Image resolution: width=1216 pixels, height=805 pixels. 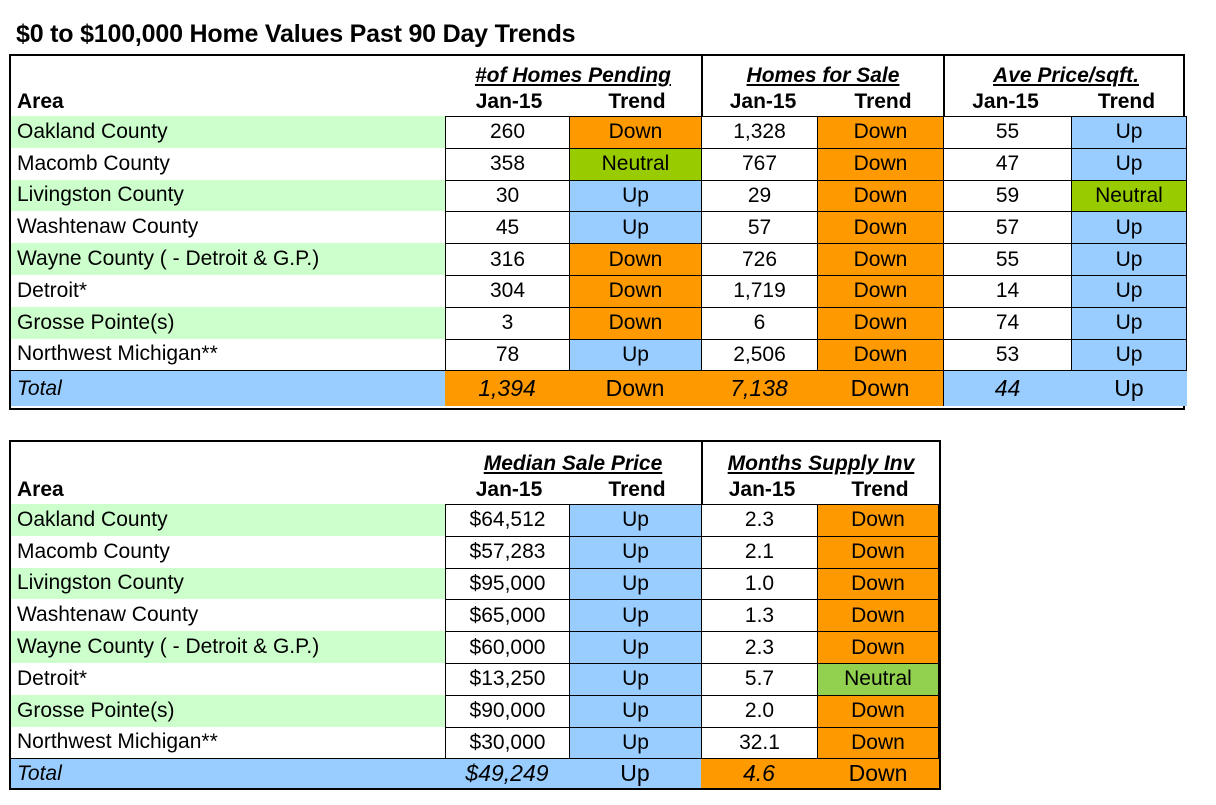 I want to click on pending-value: 304, so click(x=507, y=290).